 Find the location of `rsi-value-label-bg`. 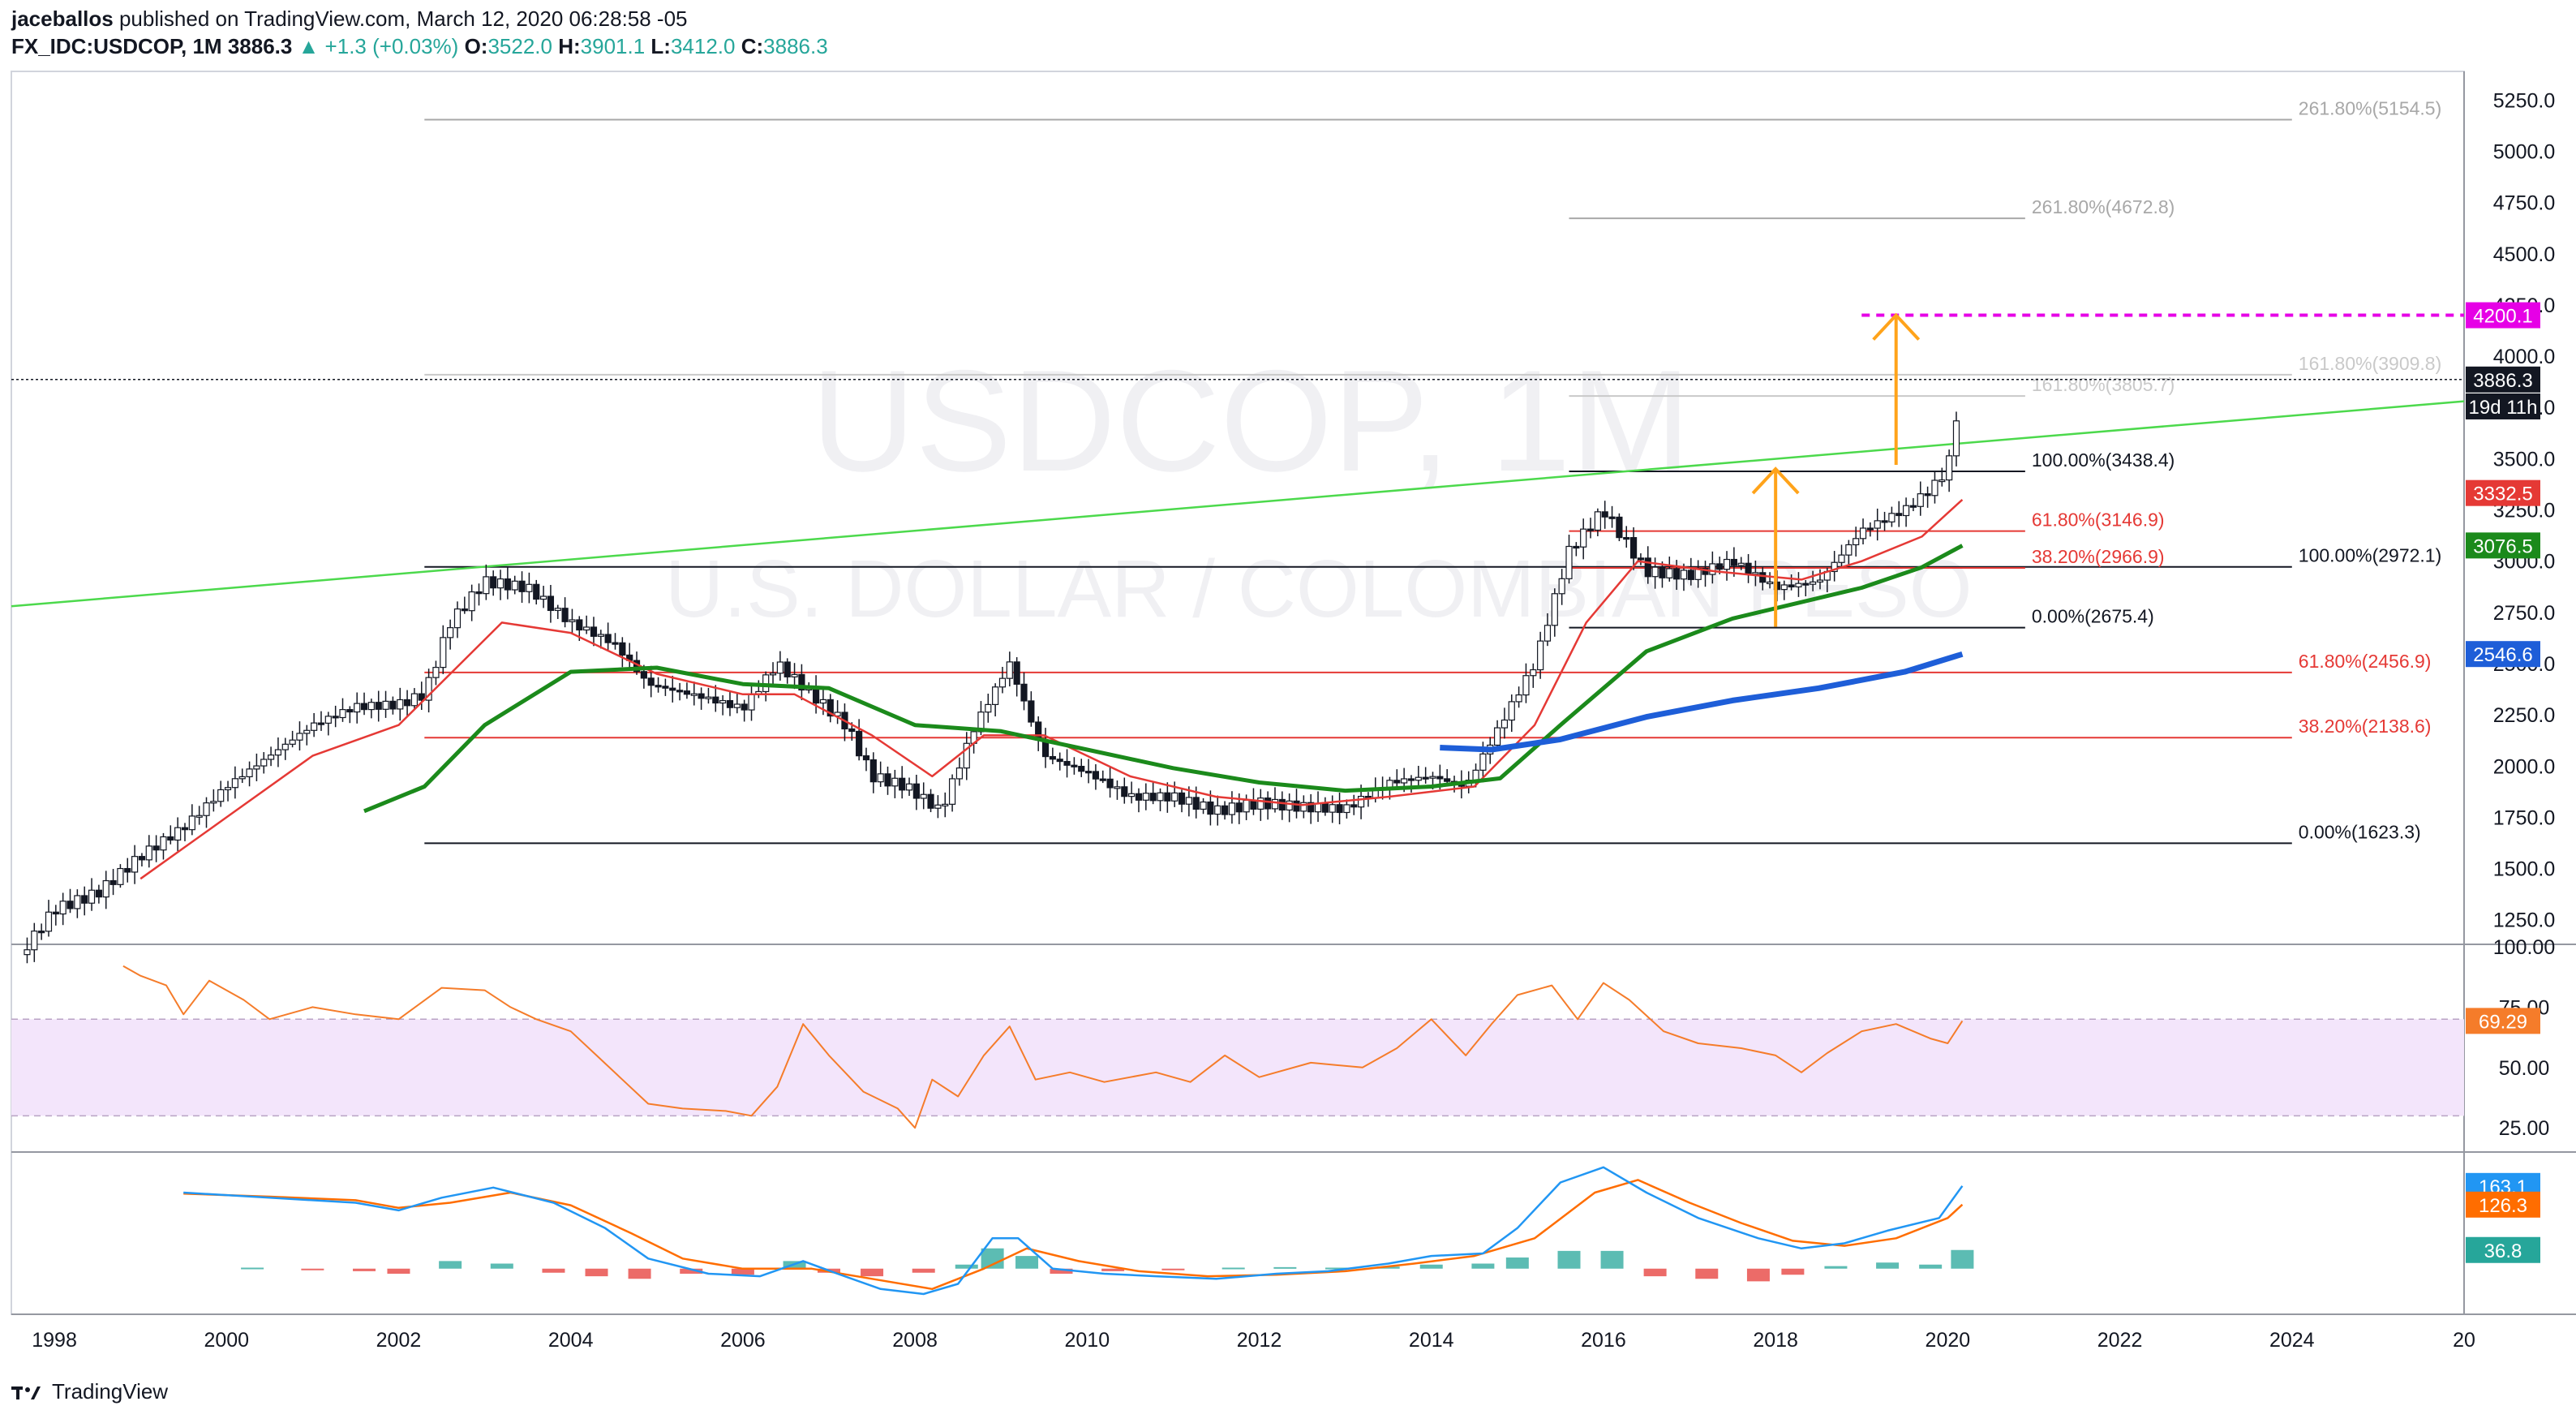

rsi-value-label-bg is located at coordinates (2503, 1021).